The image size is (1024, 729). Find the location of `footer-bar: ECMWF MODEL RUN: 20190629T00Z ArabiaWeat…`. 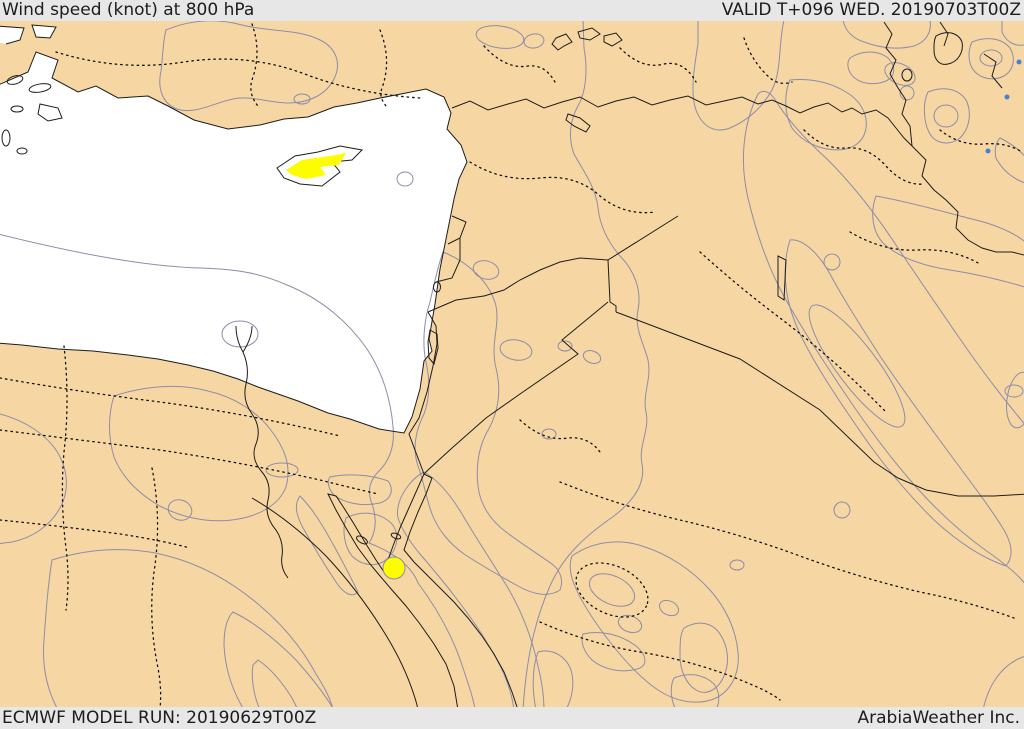

footer-bar: ECMWF MODEL RUN: 20190629T00Z ArabiaWeat… is located at coordinates (512, 718).